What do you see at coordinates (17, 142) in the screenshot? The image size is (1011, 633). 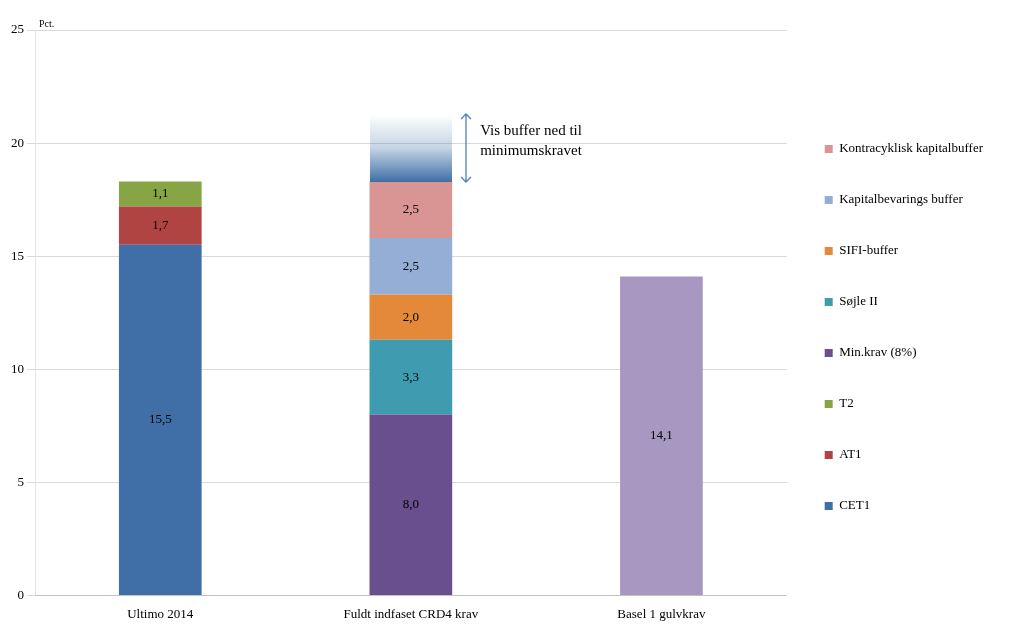 I see `y-tick-label: 20` at bounding box center [17, 142].